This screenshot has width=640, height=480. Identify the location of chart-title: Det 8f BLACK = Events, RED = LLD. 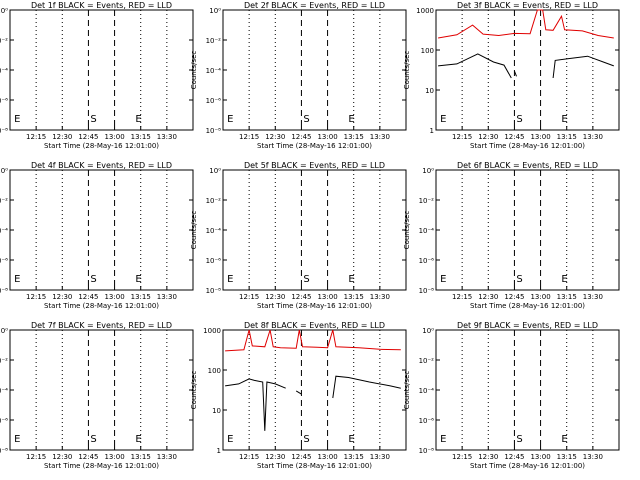
(314, 325).